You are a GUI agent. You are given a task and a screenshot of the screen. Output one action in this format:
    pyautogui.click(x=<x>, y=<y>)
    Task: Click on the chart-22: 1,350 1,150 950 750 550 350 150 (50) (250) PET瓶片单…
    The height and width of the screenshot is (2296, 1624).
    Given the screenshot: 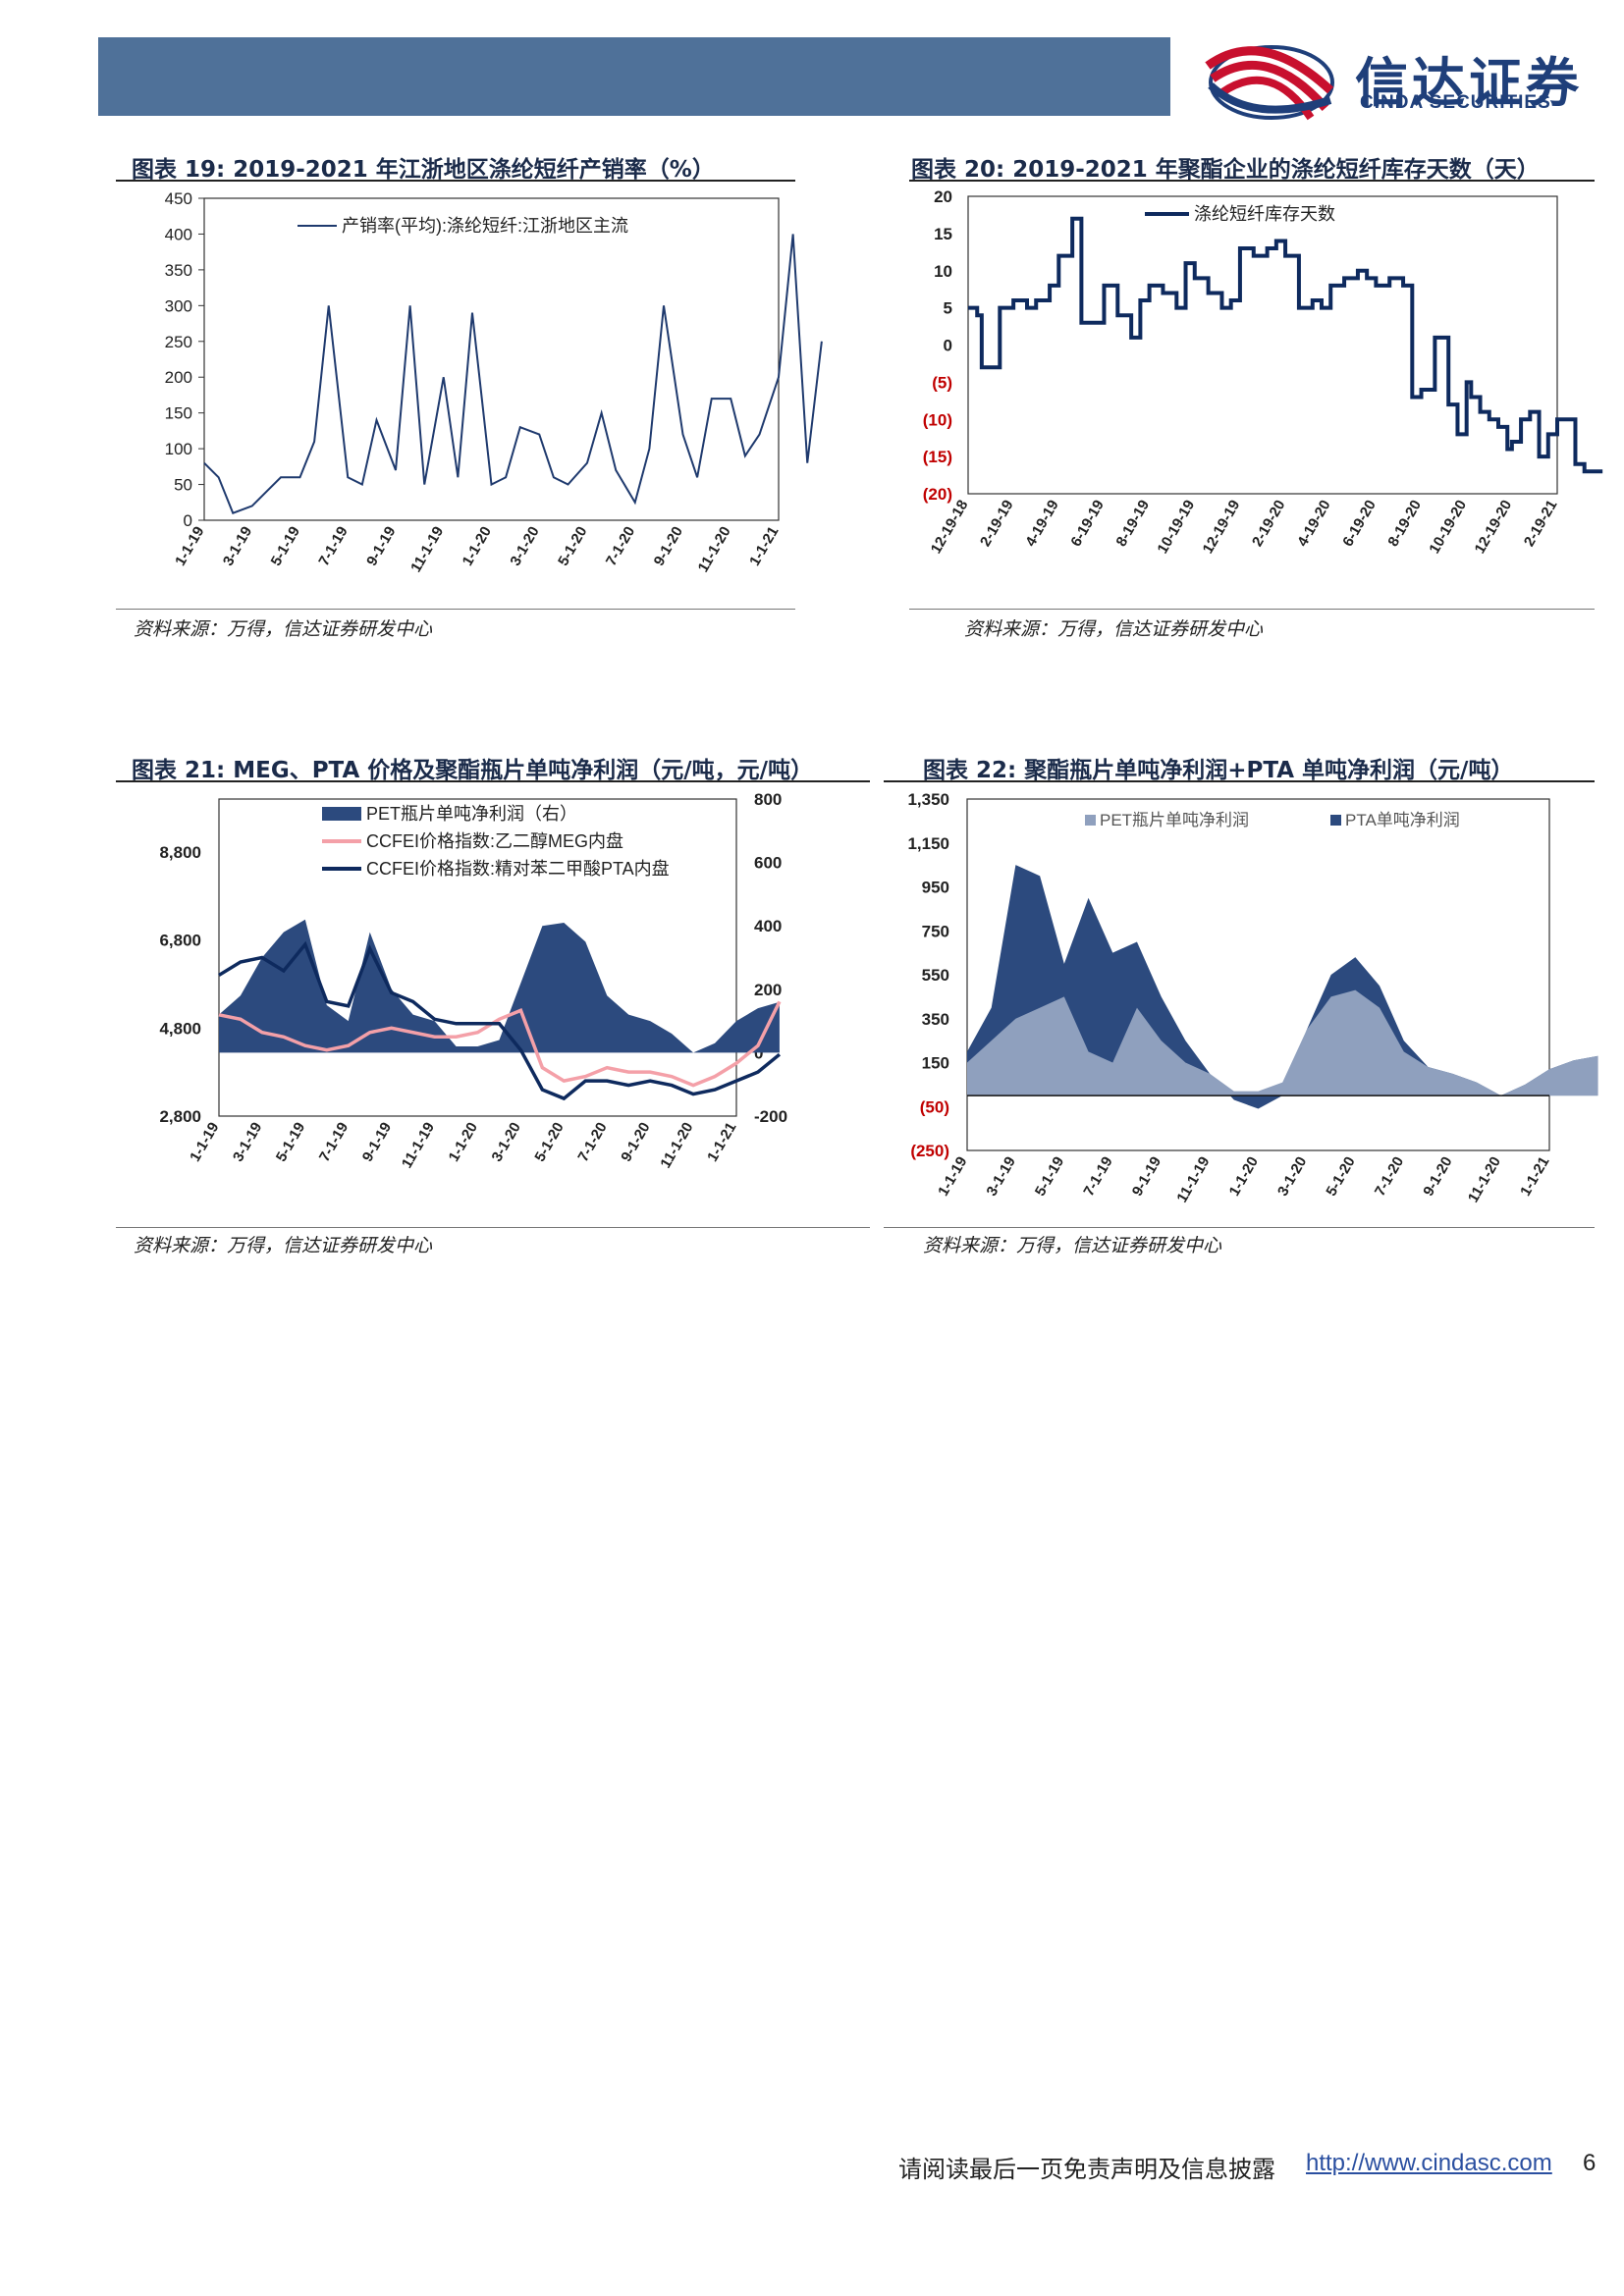 What is the action you would take?
    pyautogui.click(x=1252, y=998)
    